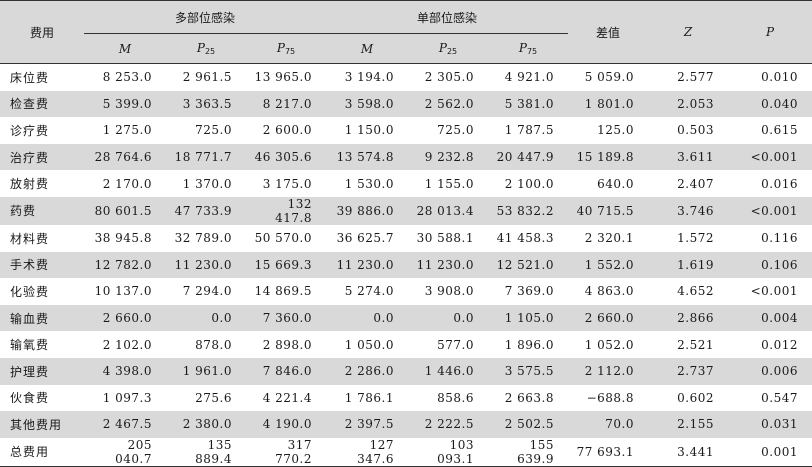 This screenshot has height=467, width=812. Describe the element at coordinates (610, 397) in the screenshot. I see `cell-diff: −688.8` at that location.